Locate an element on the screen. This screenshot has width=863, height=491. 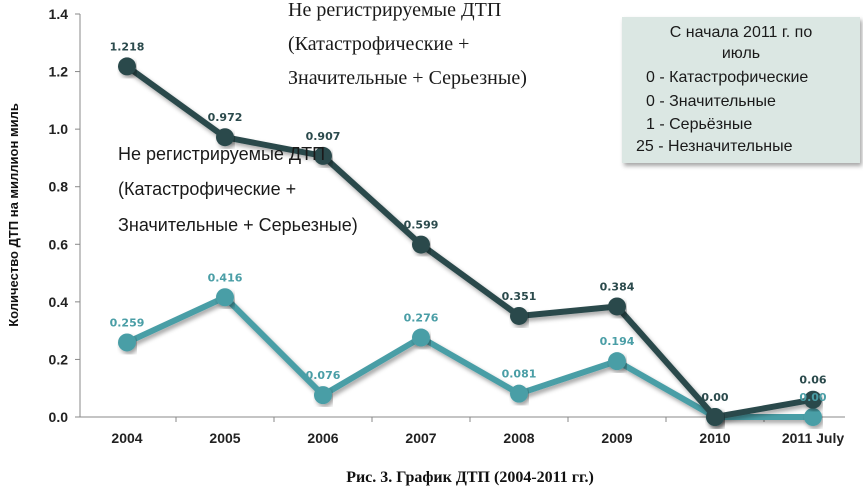
y-tick-label: 1.0 is located at coordinates (59, 129).